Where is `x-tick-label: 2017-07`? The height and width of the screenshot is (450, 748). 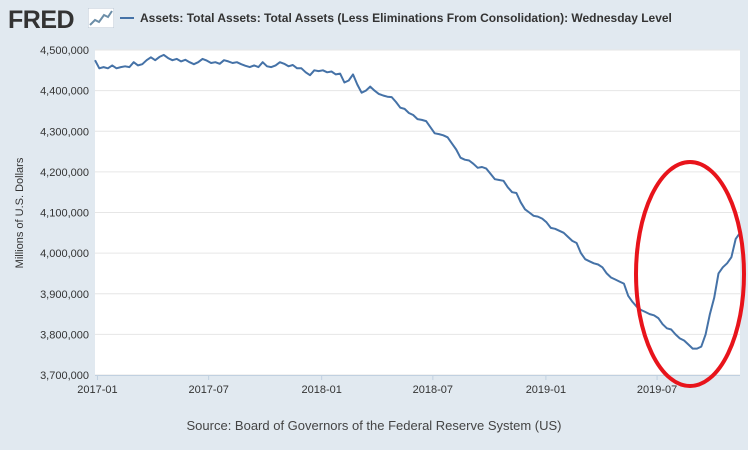 x-tick-label: 2017-07 is located at coordinates (208, 390).